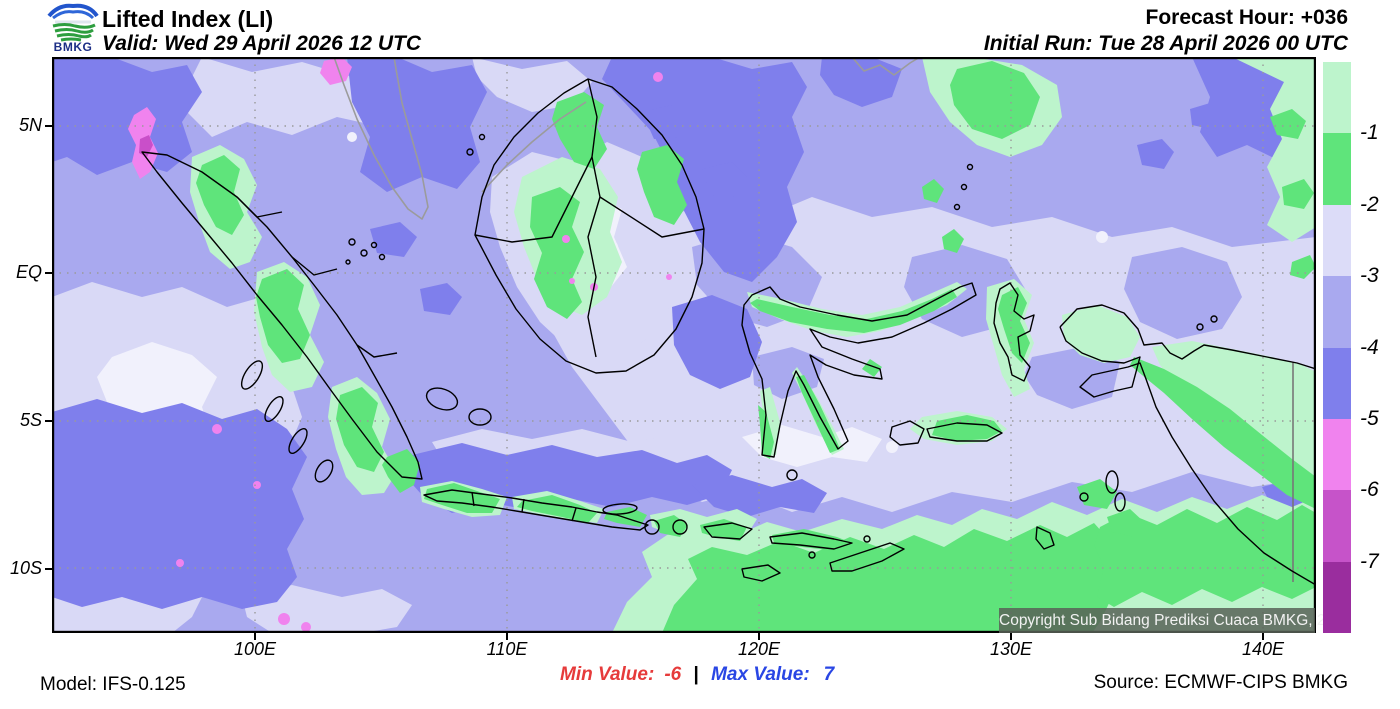 The image size is (1400, 709). What do you see at coordinates (1369, 204) in the screenshot?
I see `legend-tick--2: -2` at bounding box center [1369, 204].